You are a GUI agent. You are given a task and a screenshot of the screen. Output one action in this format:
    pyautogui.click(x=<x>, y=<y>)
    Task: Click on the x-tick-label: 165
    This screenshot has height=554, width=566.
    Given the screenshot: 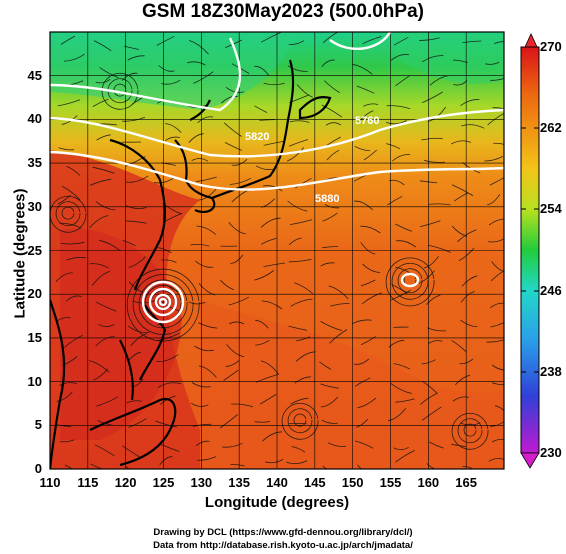 What is the action you would take?
    pyautogui.click(x=466, y=482)
    